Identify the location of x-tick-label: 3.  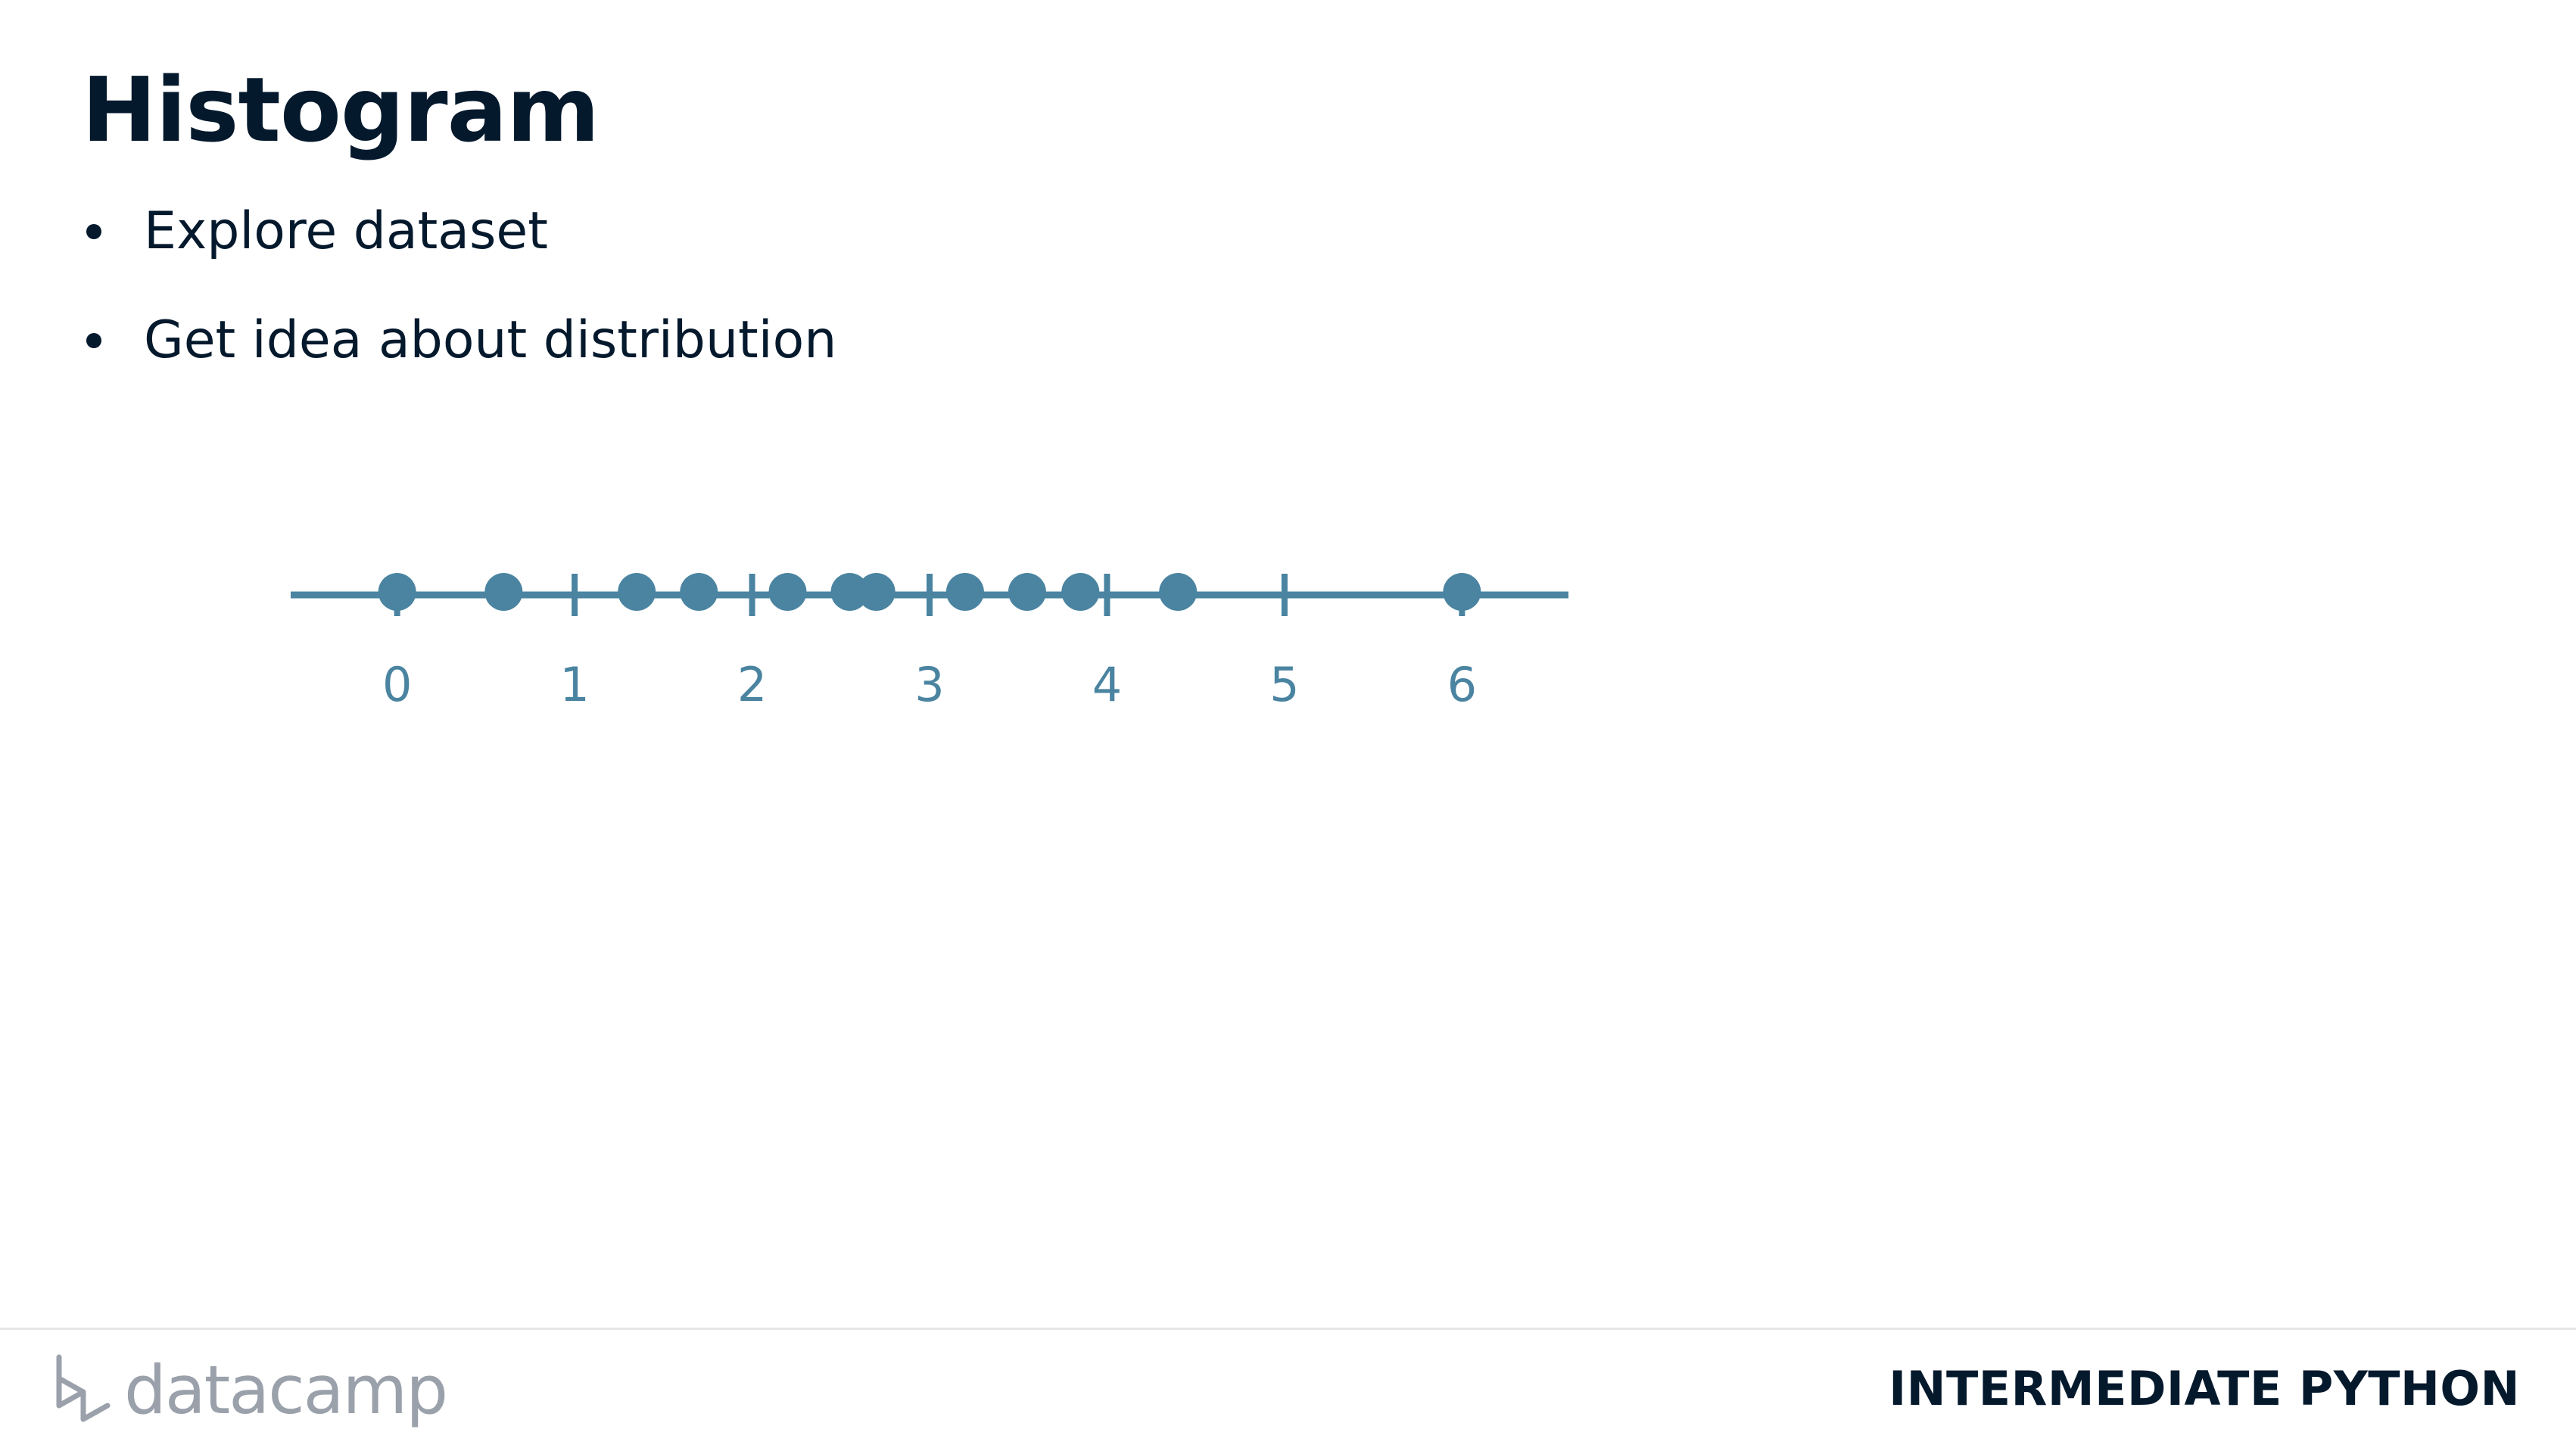
(929, 684).